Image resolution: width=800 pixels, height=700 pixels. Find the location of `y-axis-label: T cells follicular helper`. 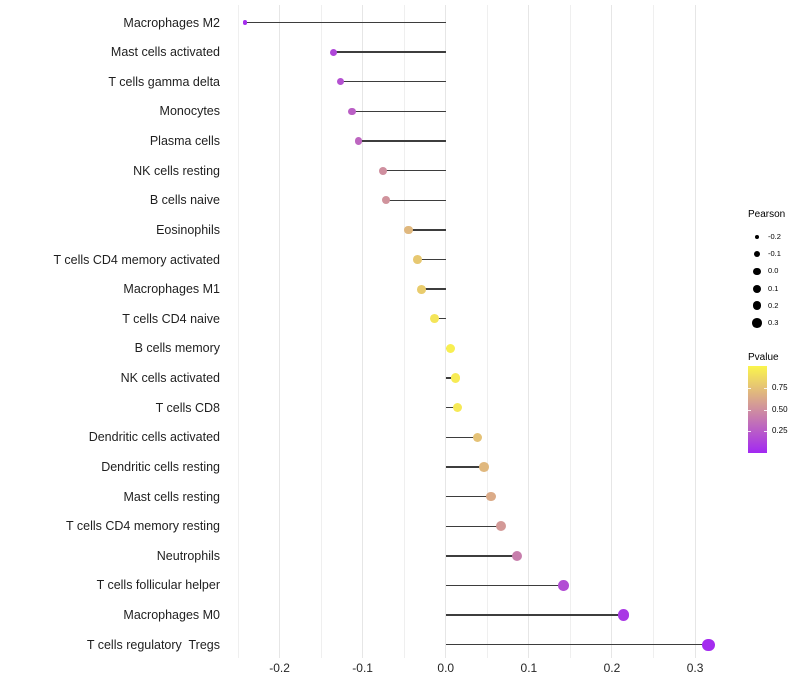

y-axis-label: T cells follicular helper is located at coordinates (158, 585).